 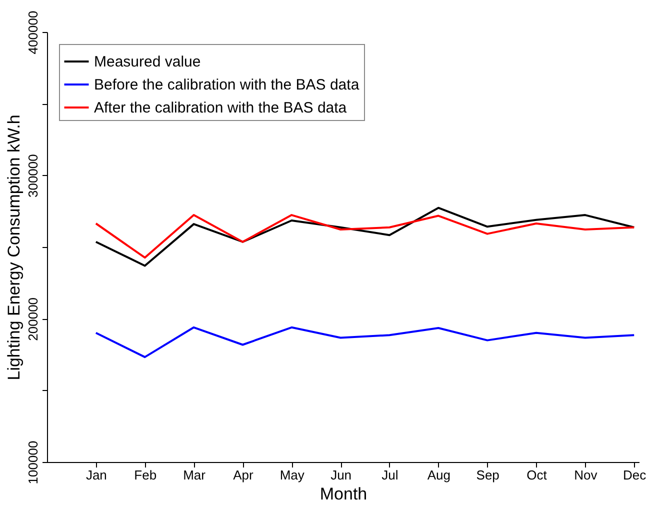 I want to click on legend-label: Measured value, so click(x=147, y=62).